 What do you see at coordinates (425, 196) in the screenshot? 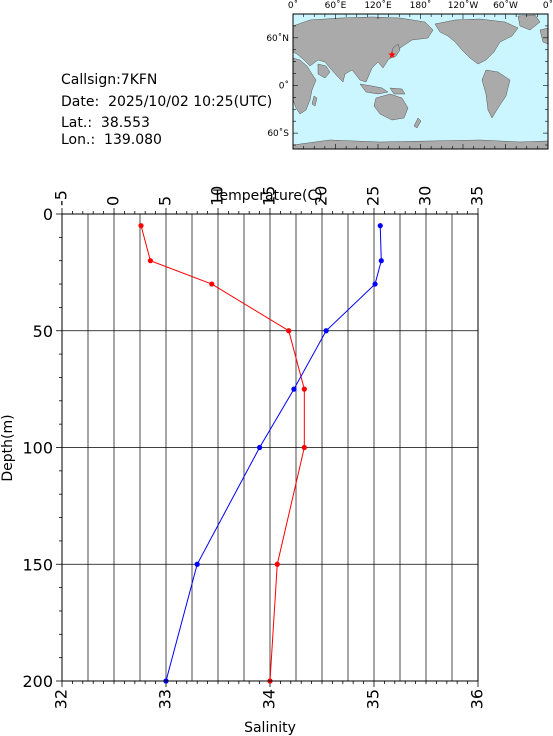
I see `temperature-tick-label: 30` at bounding box center [425, 196].